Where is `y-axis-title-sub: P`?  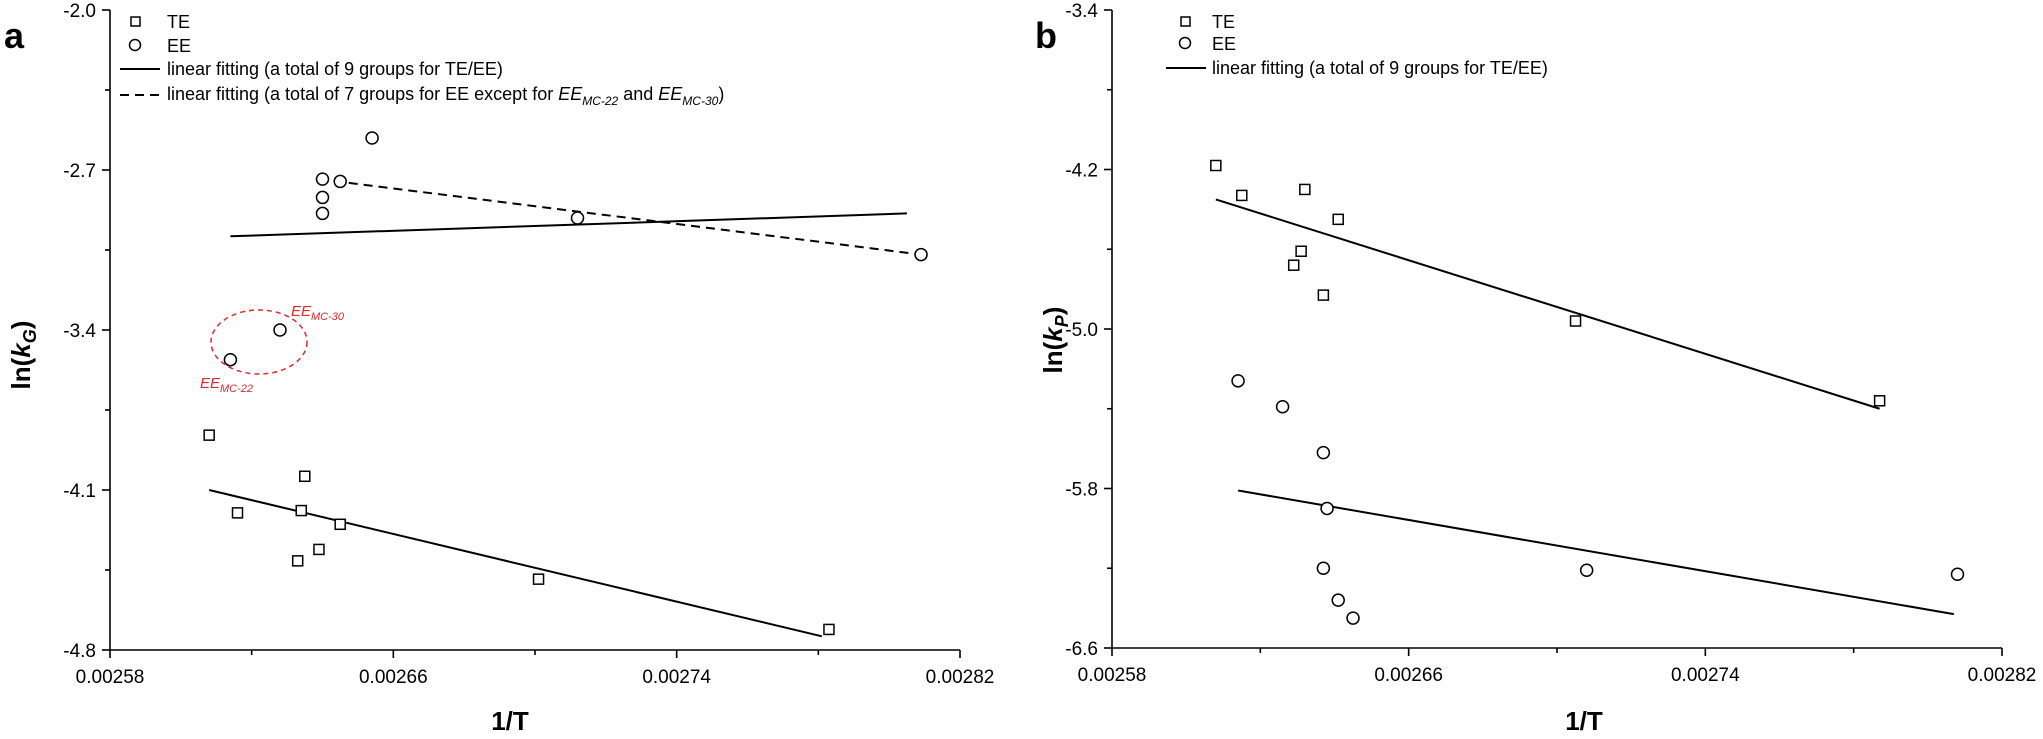 y-axis-title-sub: P is located at coordinates (1062, 320).